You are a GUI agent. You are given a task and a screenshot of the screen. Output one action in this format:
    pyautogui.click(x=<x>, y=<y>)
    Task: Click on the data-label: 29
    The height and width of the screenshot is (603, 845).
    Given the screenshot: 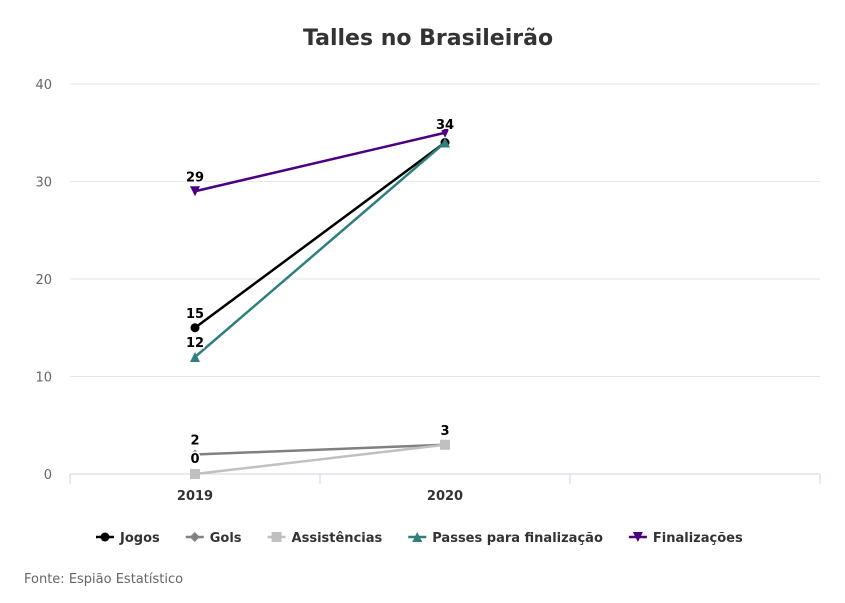 What is the action you would take?
    pyautogui.click(x=195, y=177)
    